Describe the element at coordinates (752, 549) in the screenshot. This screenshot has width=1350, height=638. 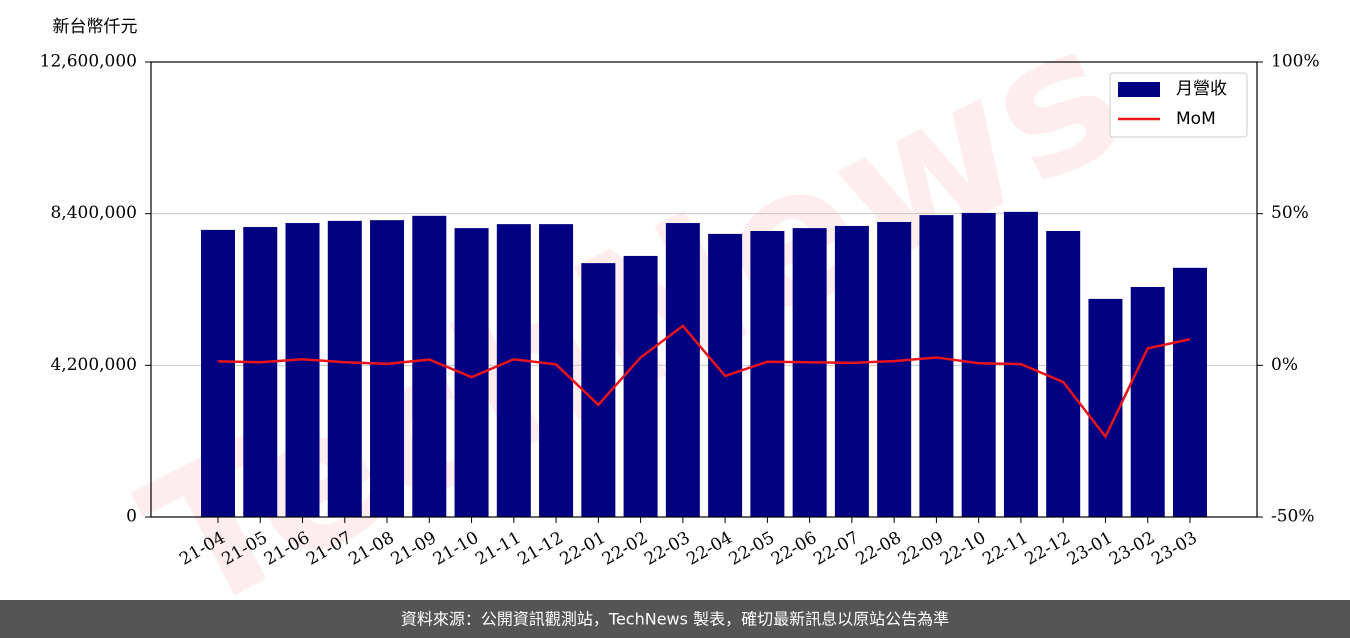
I see `x-tick-label: 22-05` at that location.